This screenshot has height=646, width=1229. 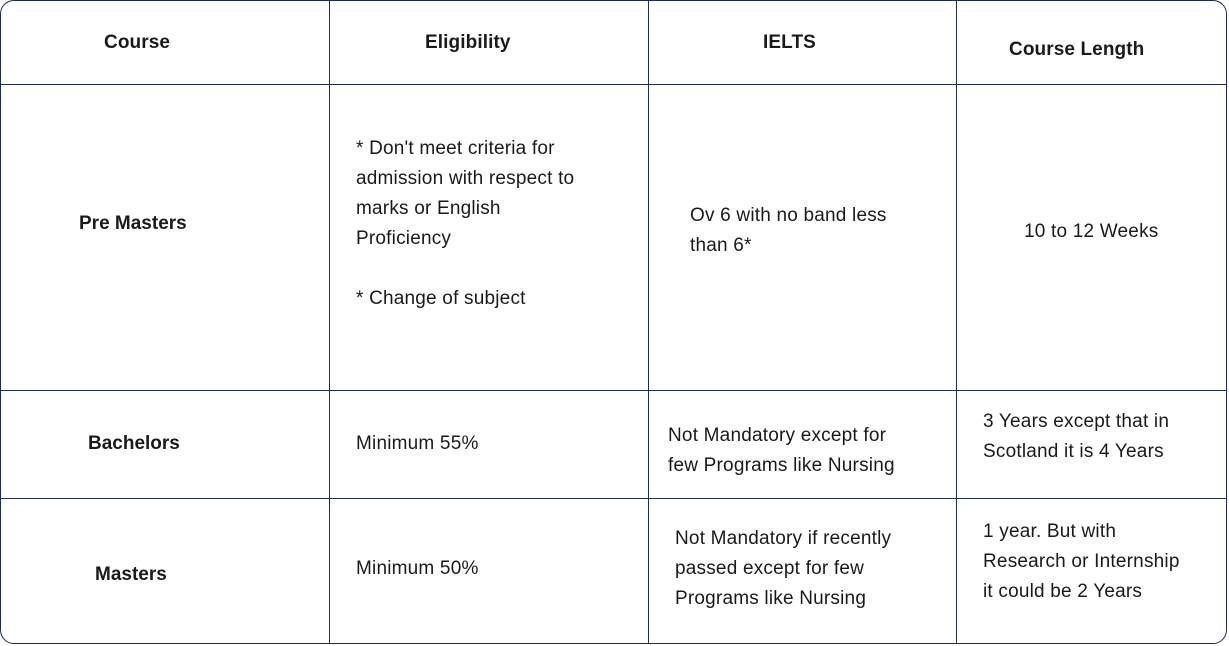 What do you see at coordinates (1050, 531) in the screenshot?
I see `course-length-line: 1 year. But with` at bounding box center [1050, 531].